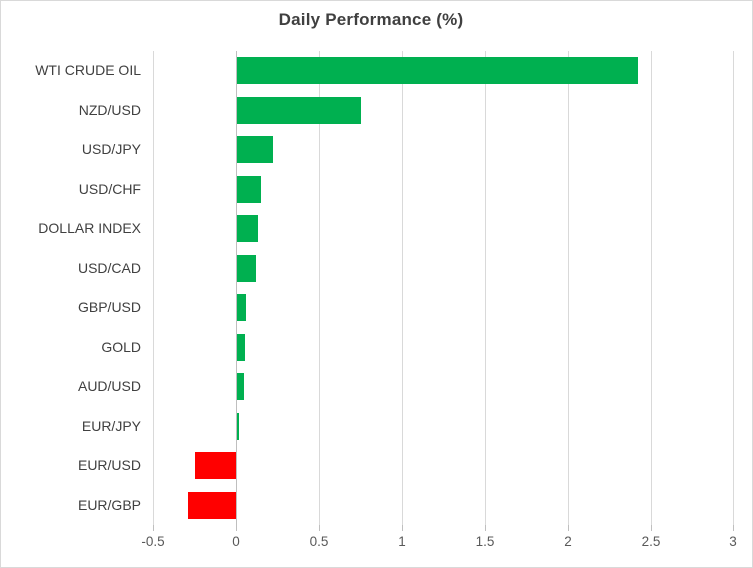  What do you see at coordinates (254, 150) in the screenshot?
I see `bar-usd-jpy` at bounding box center [254, 150].